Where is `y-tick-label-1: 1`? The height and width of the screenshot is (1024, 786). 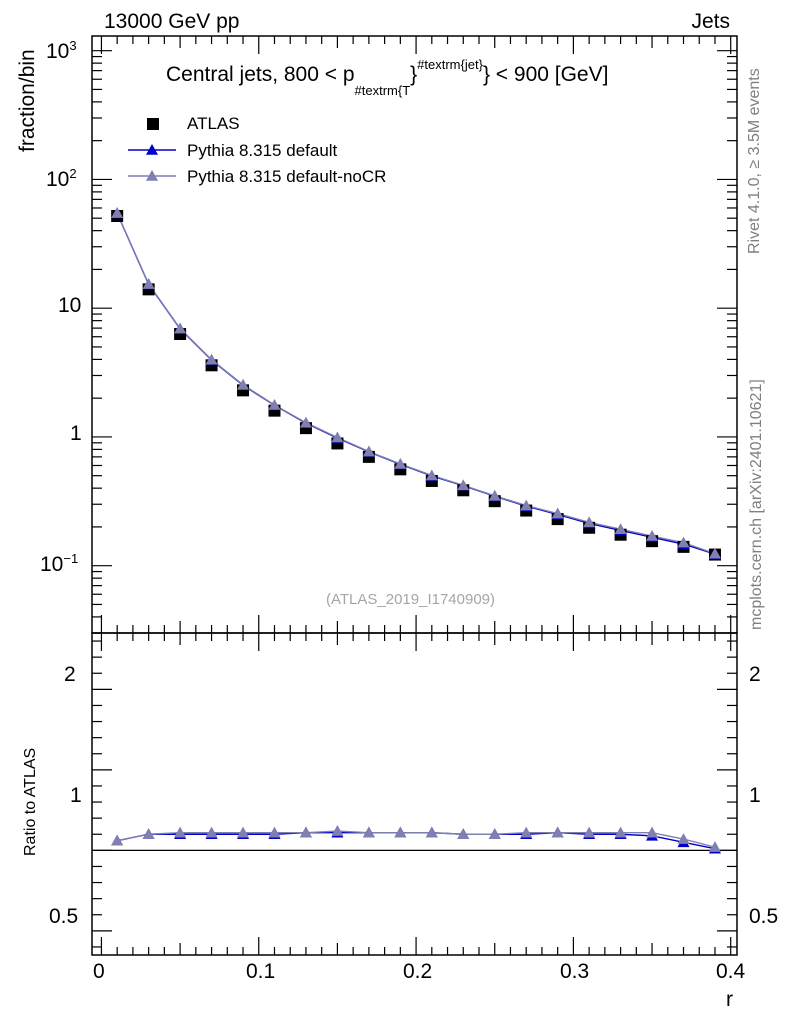 y-tick-label-1: 1 is located at coordinates (76, 433).